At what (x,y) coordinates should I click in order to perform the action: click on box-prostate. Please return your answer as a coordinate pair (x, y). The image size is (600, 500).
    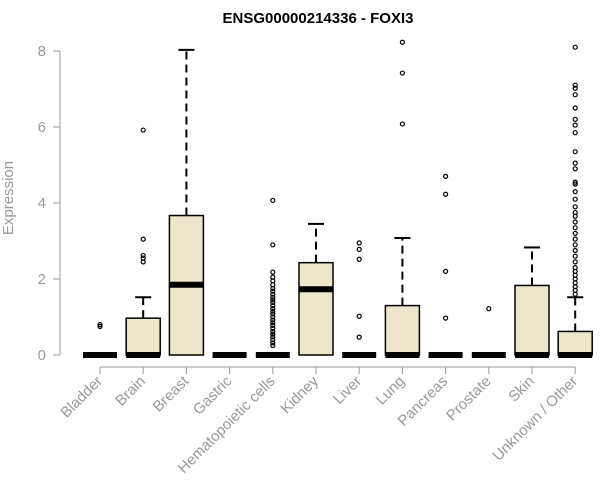
    Looking at the image, I should click on (488, 332).